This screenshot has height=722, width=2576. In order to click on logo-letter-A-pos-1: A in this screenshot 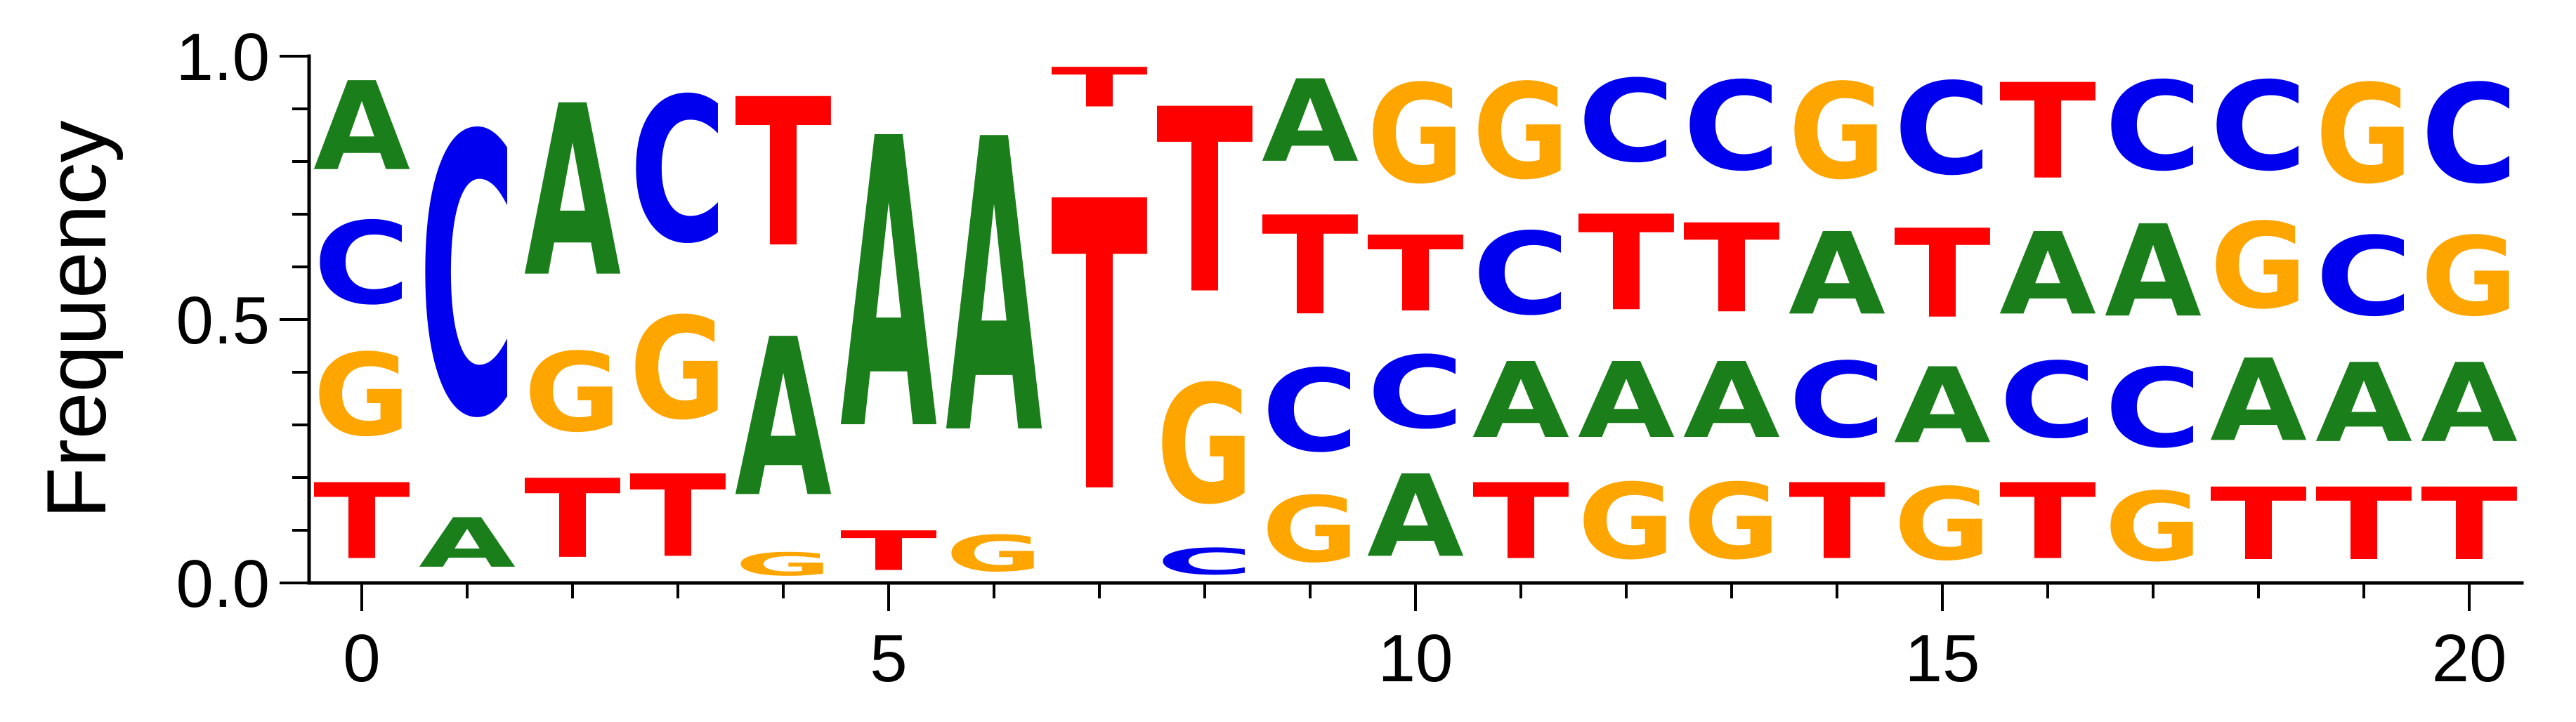, I will do `click(468, 543)`.